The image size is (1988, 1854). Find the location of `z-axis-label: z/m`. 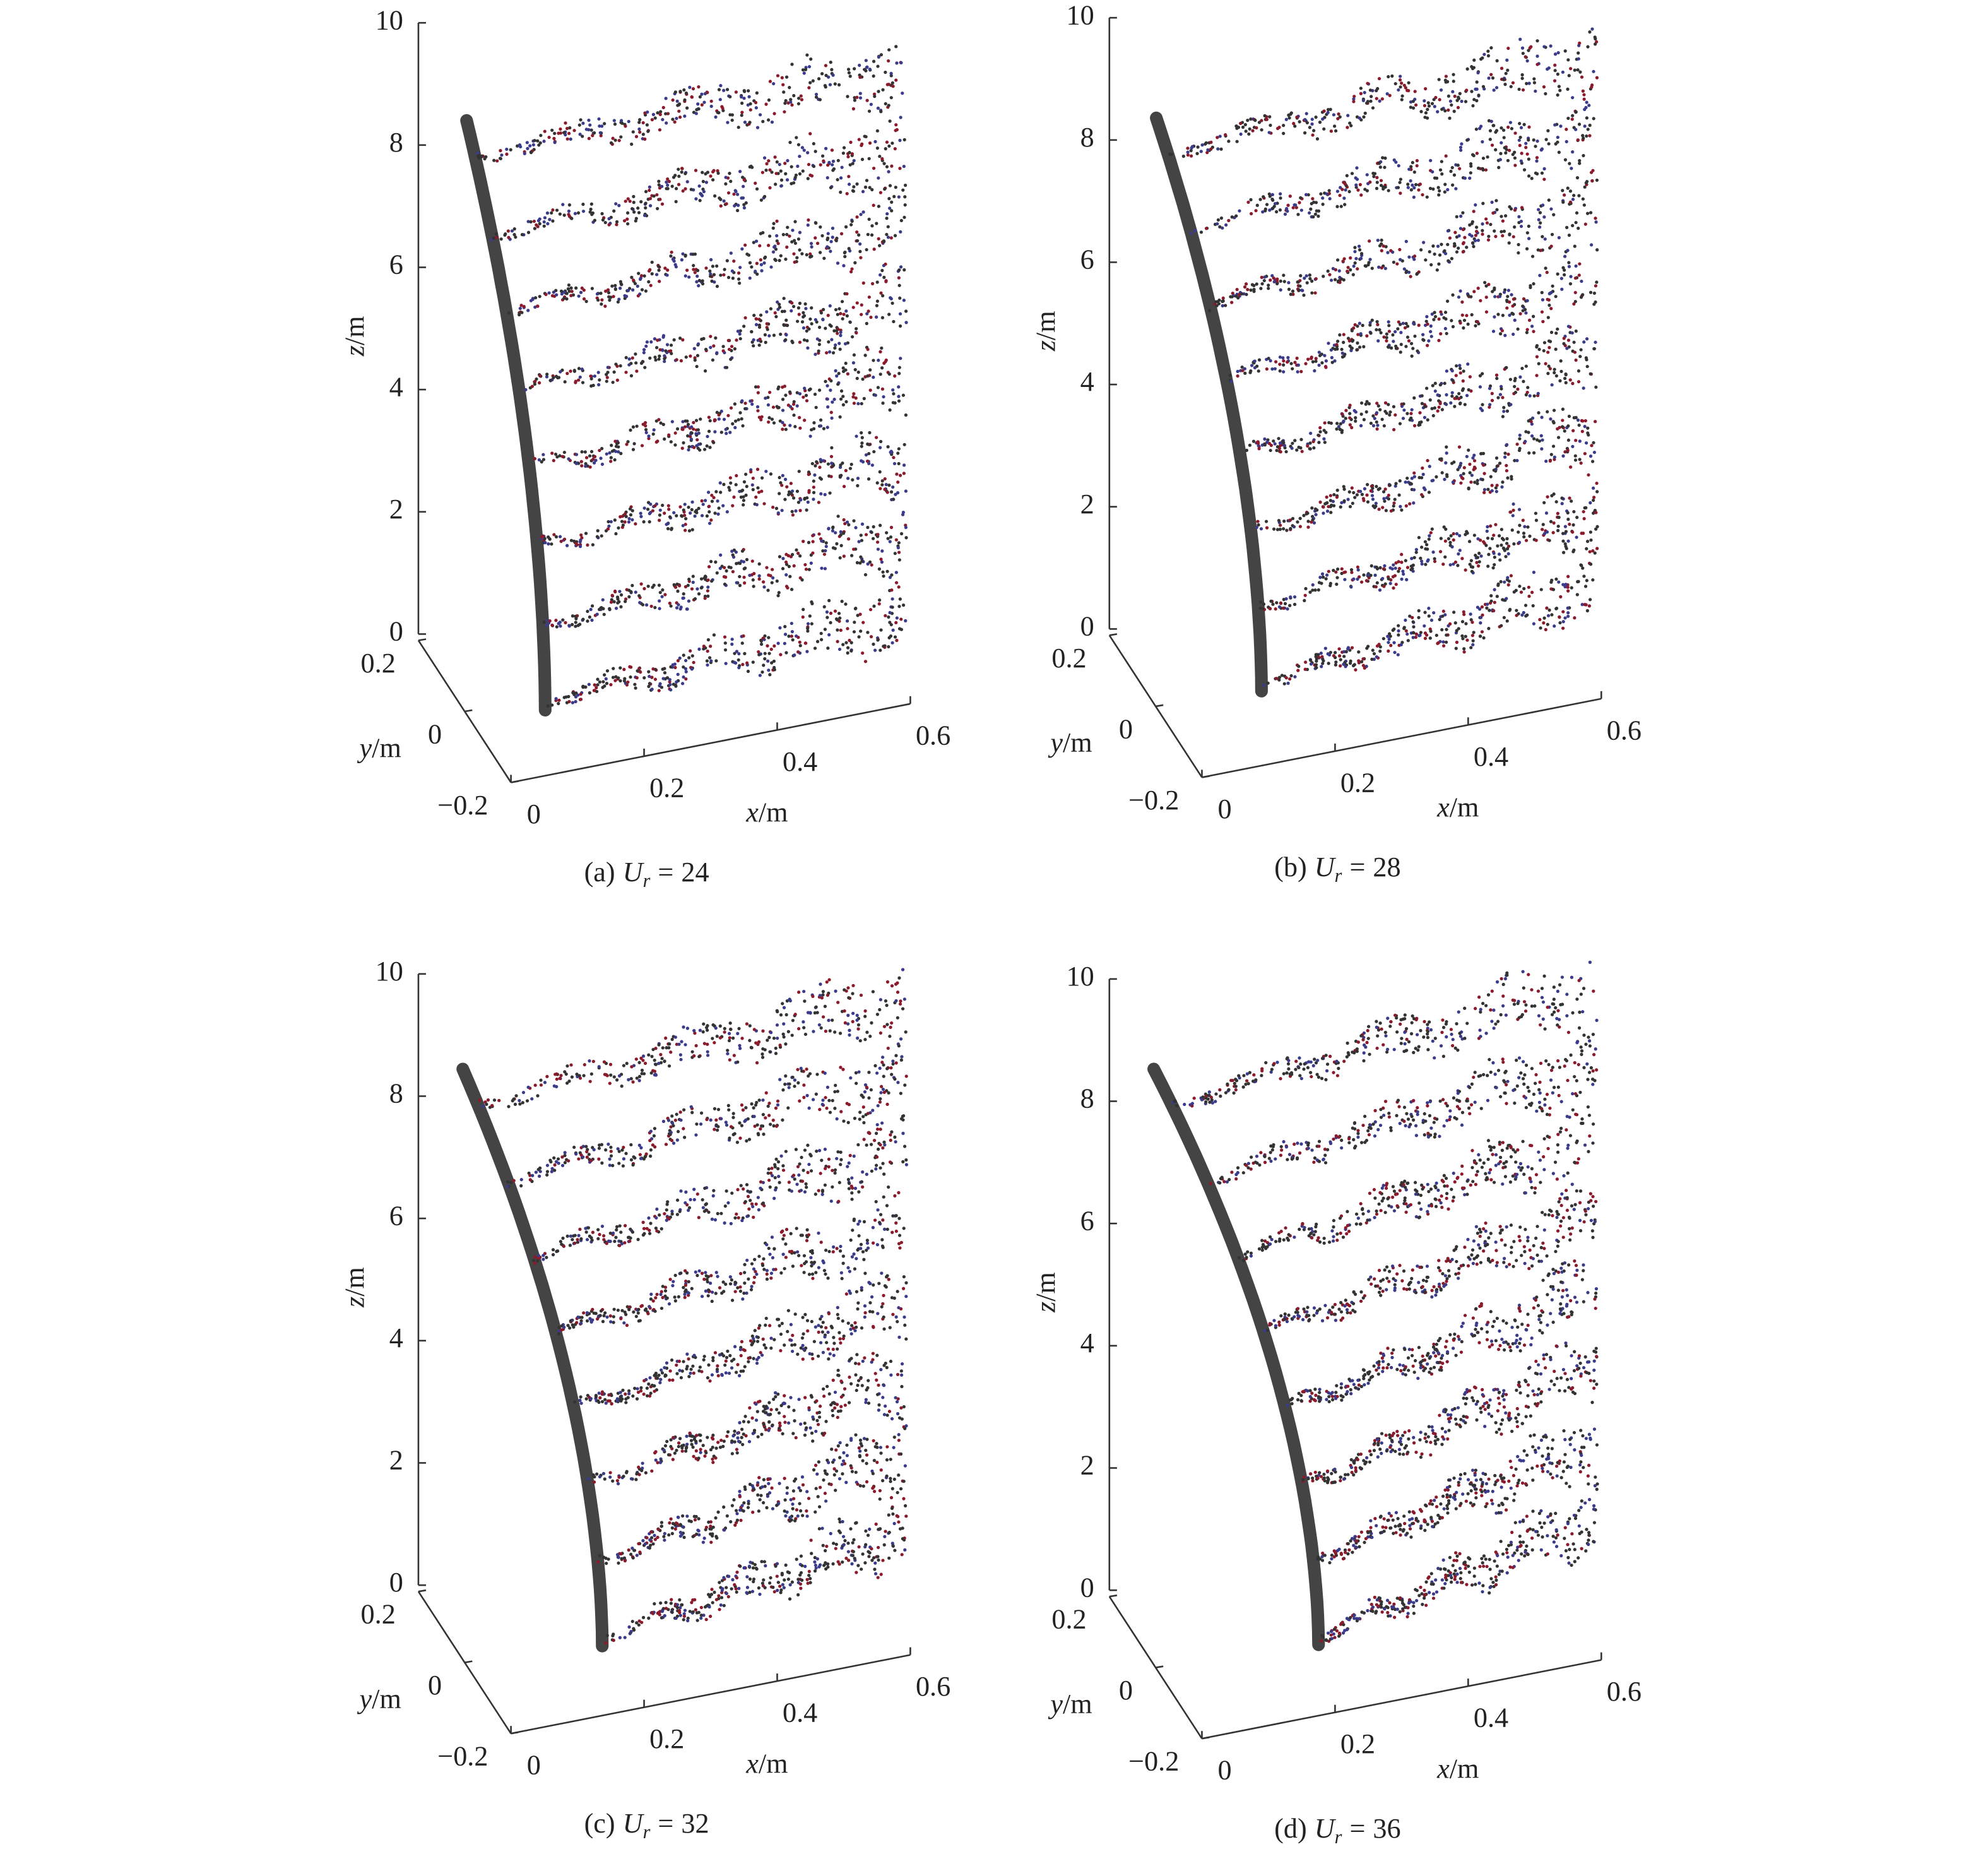

z-axis-label: z/m is located at coordinates (355, 337).